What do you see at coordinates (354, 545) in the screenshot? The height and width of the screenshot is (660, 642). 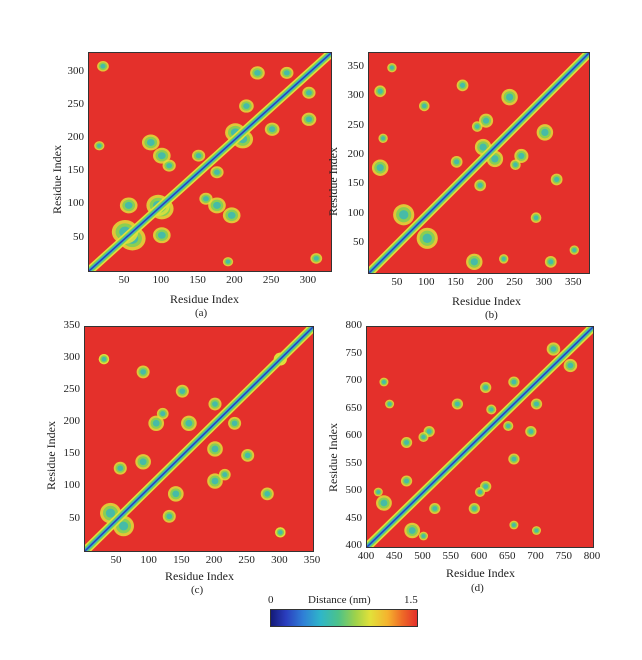 I see `y-tick-label: 400` at bounding box center [354, 545].